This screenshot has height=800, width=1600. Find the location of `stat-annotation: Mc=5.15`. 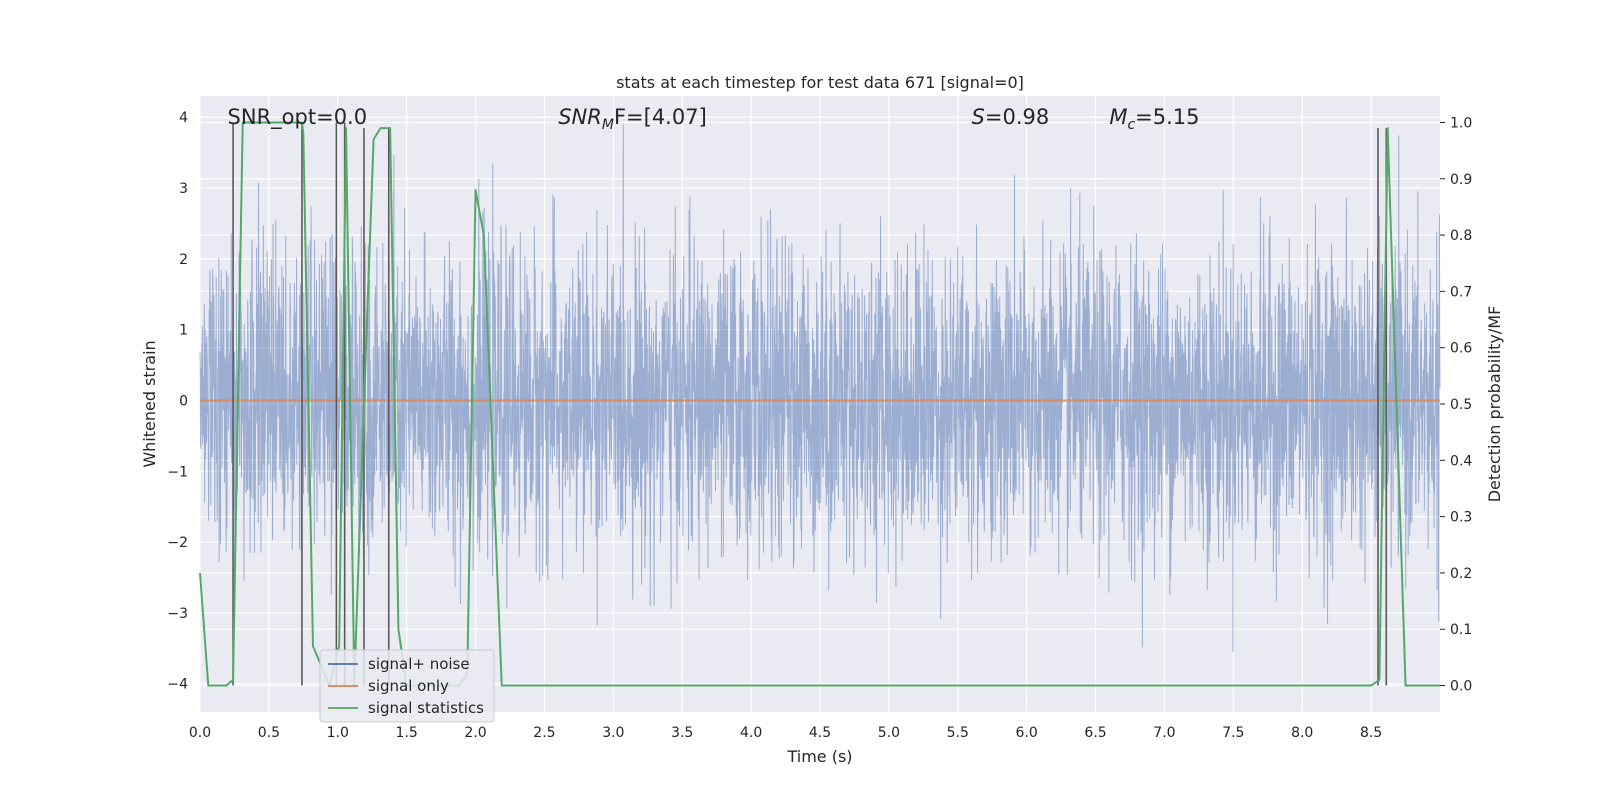

stat-annotation: Mc=5.15 is located at coordinates (1154, 119).